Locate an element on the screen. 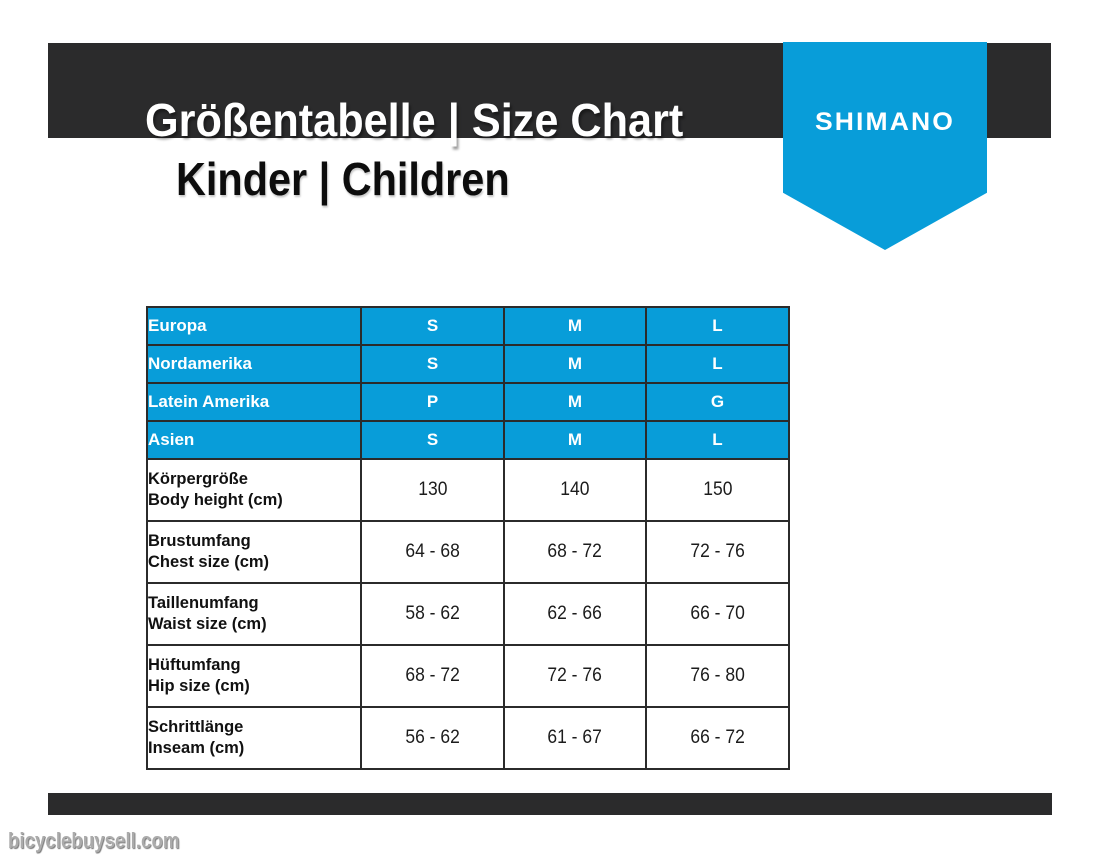  table-row-latein-amerika: Latein Amerika P M G is located at coordinates (468, 402).